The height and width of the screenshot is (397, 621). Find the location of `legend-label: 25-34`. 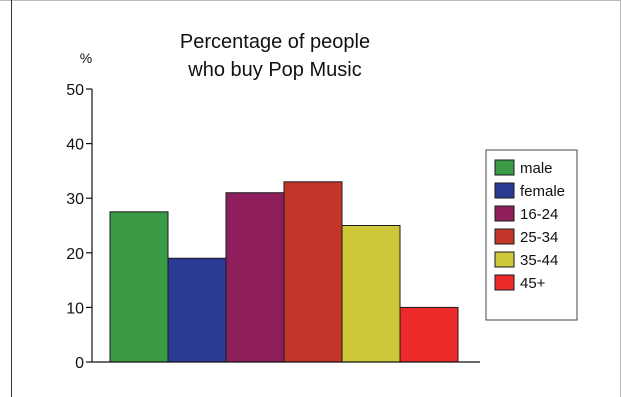

legend-label: 25-34 is located at coordinates (539, 237).